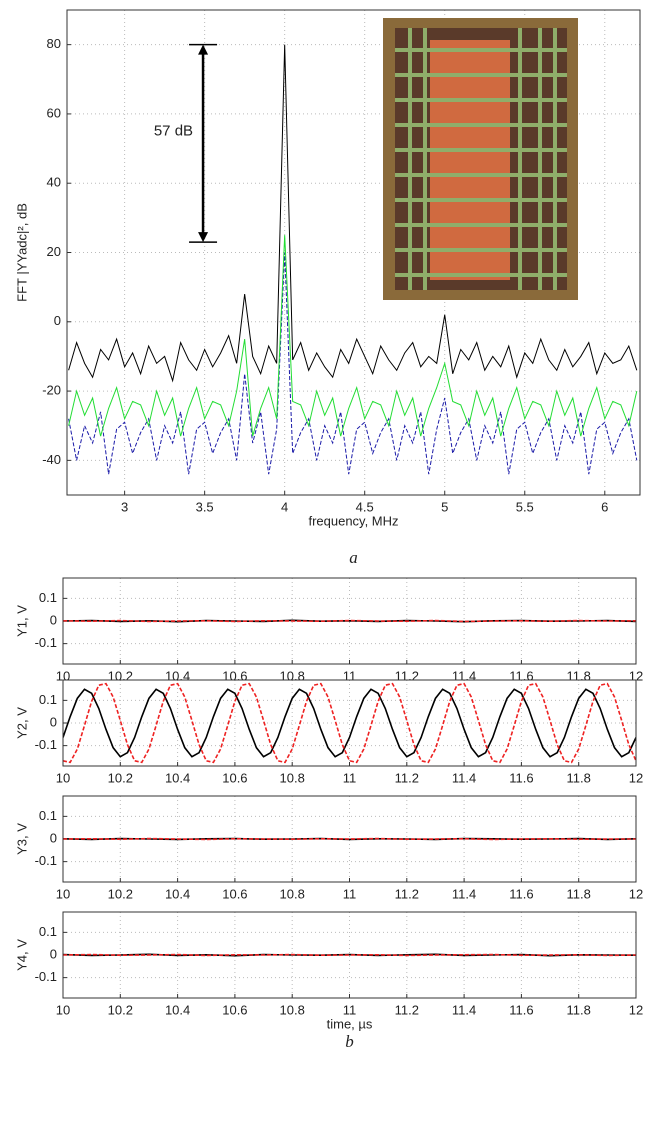  Describe the element at coordinates (21, 955) in the screenshot. I see `y-axis-label: Y4, V` at that location.